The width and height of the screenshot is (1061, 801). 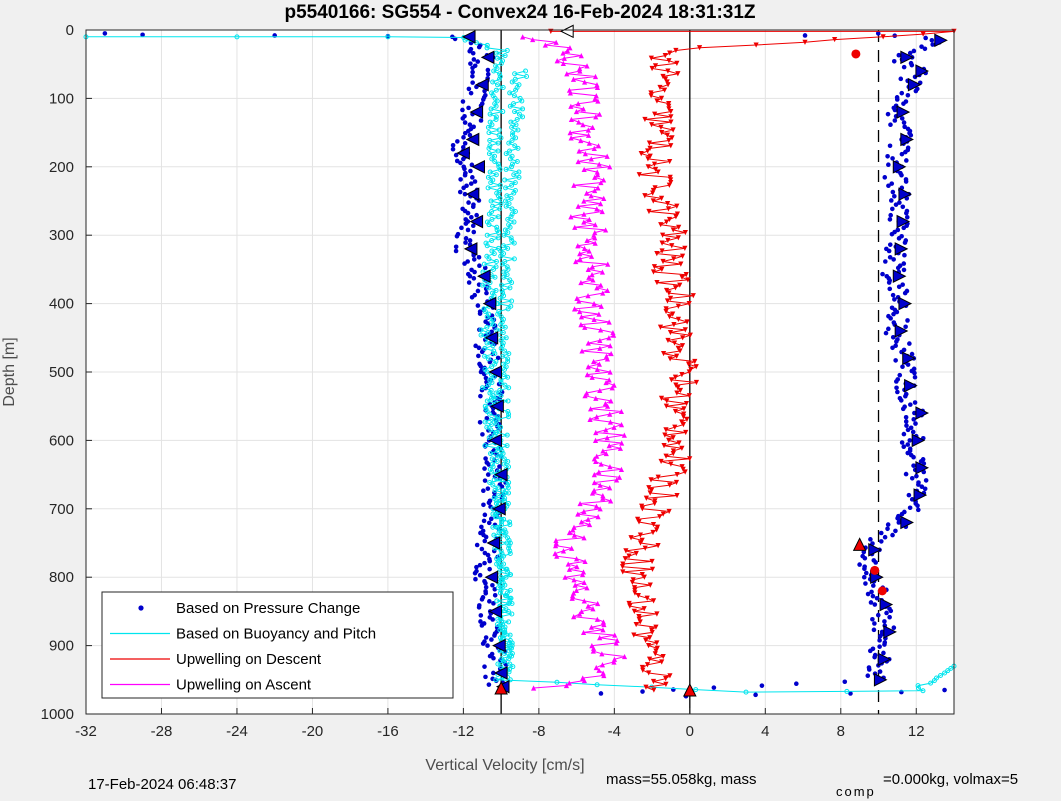 I want to click on x-tick-label: -8, so click(x=538, y=731).